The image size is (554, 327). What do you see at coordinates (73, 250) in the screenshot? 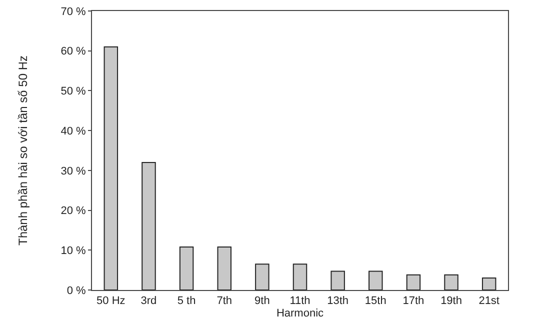
I see `y-tick-label: 10 %` at bounding box center [73, 250].